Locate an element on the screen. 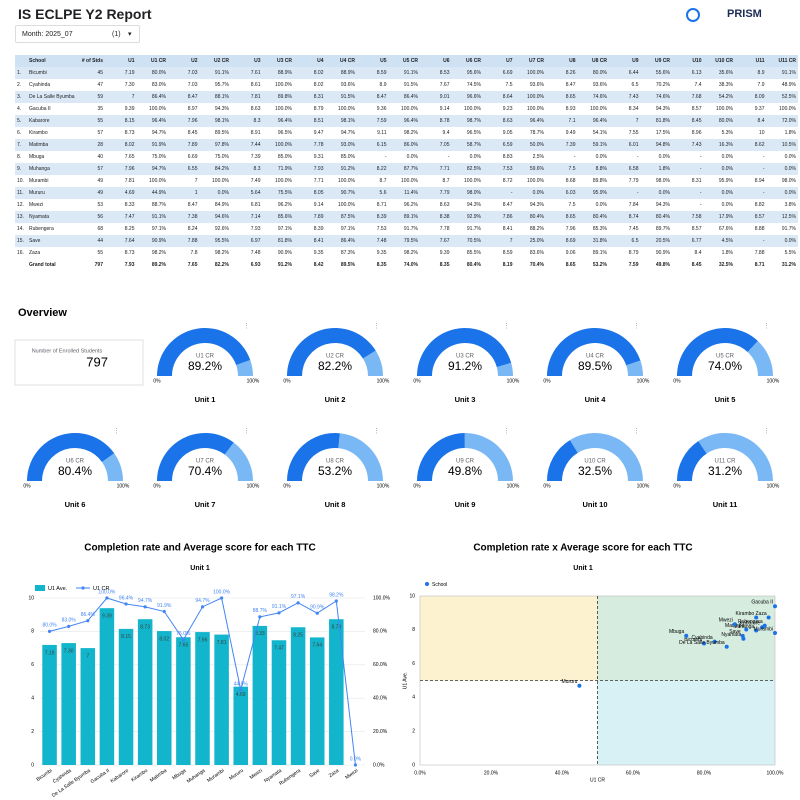 The height and width of the screenshot is (800, 800). month-filter: Month: 2025_07 (1) ▾ is located at coordinates (77, 34).